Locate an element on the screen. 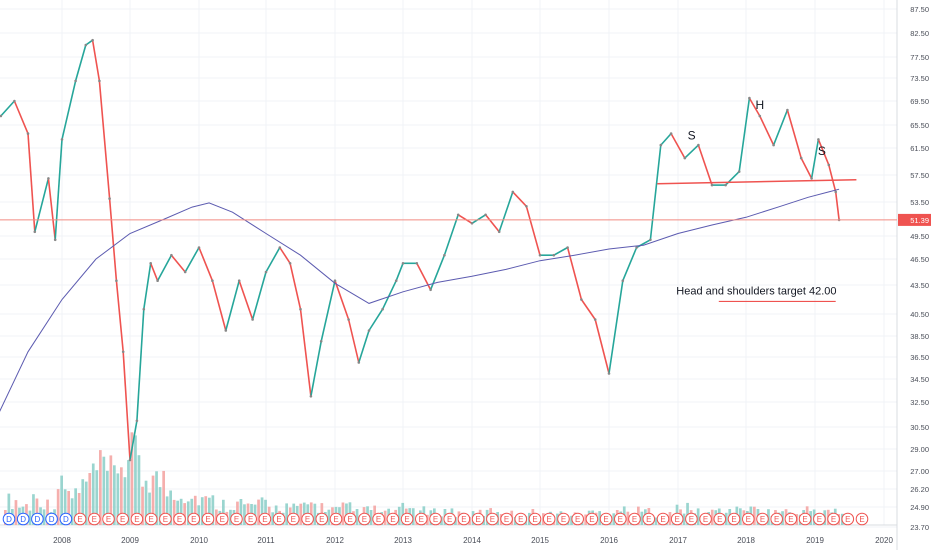  y-tick-label: 46.50 is located at coordinates (919, 259).